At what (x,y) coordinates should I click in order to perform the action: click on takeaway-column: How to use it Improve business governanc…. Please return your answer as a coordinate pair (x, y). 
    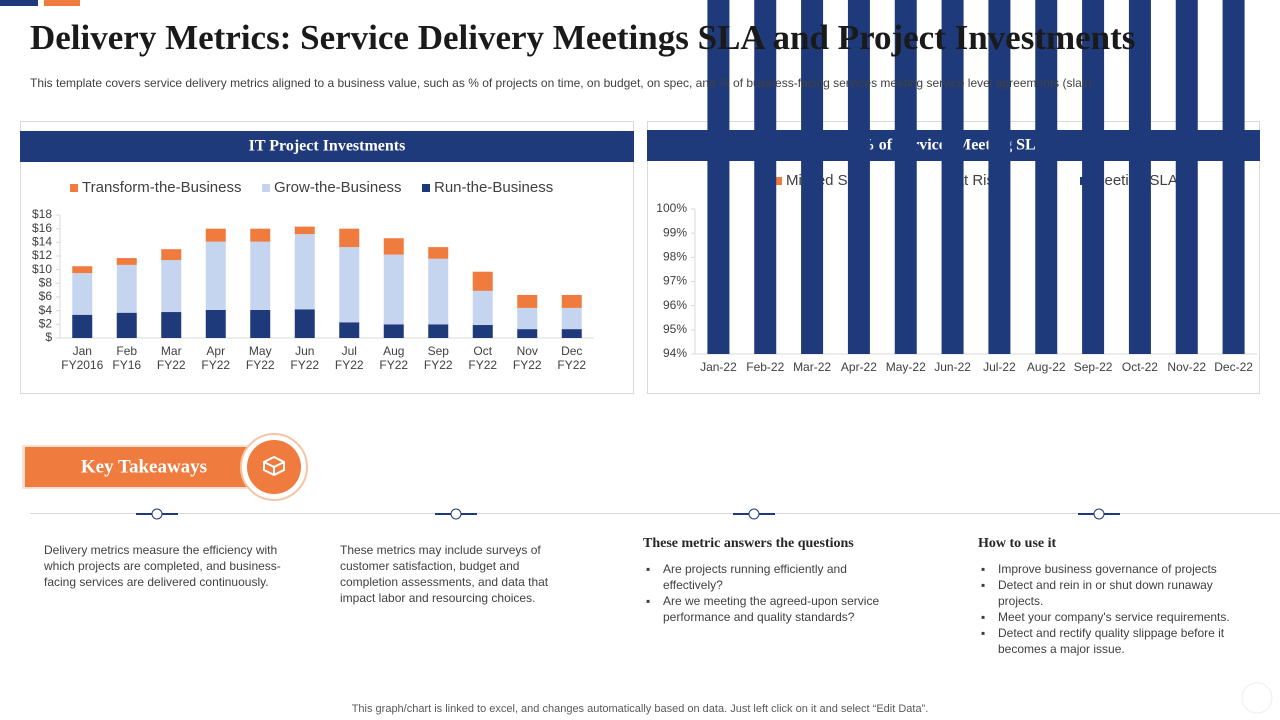
    Looking at the image, I should click on (1113, 596).